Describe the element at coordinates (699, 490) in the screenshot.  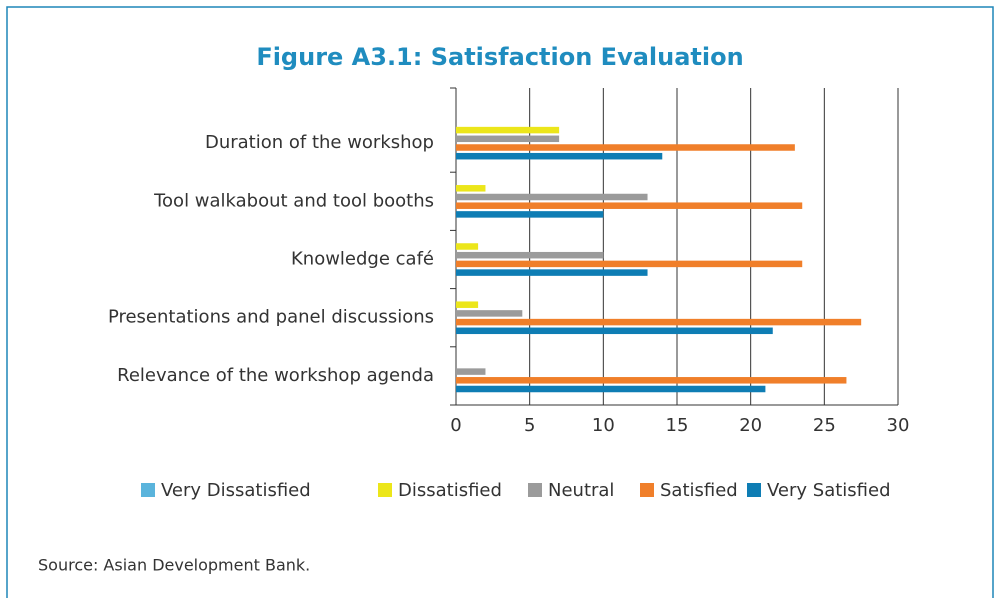
I see `legend-label: Satisfied` at that location.